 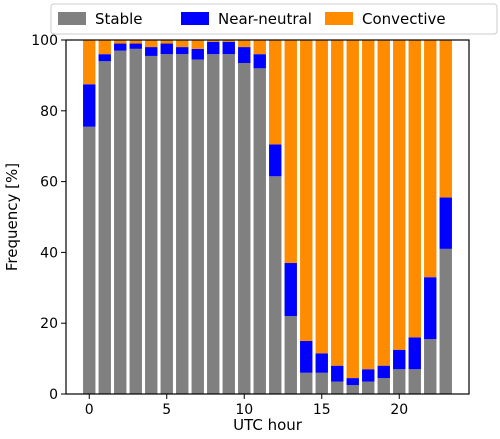 What do you see at coordinates (322, 410) in the screenshot?
I see `x-tick-label: 15` at bounding box center [322, 410].